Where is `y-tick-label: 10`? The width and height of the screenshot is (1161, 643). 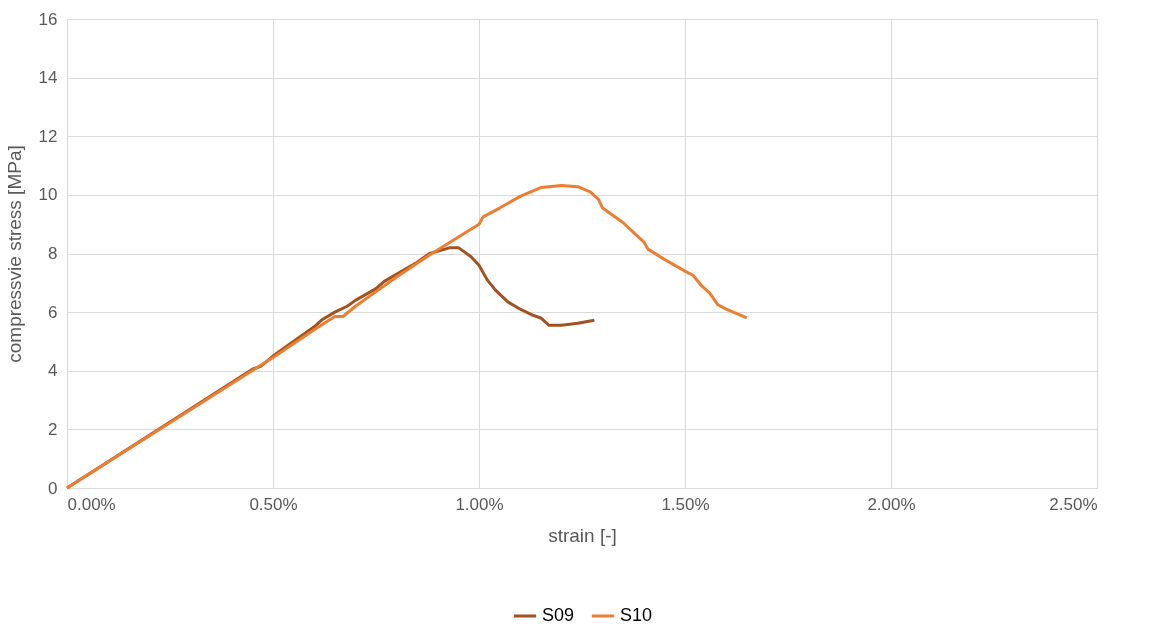
y-tick-label: 10 is located at coordinates (48, 195).